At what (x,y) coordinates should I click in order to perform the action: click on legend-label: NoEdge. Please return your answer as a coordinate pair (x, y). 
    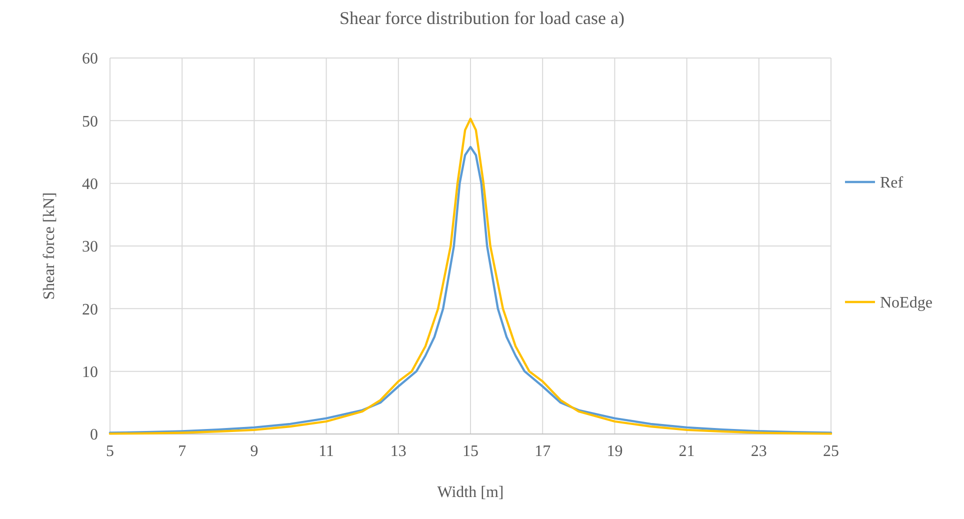
    Looking at the image, I should click on (906, 303).